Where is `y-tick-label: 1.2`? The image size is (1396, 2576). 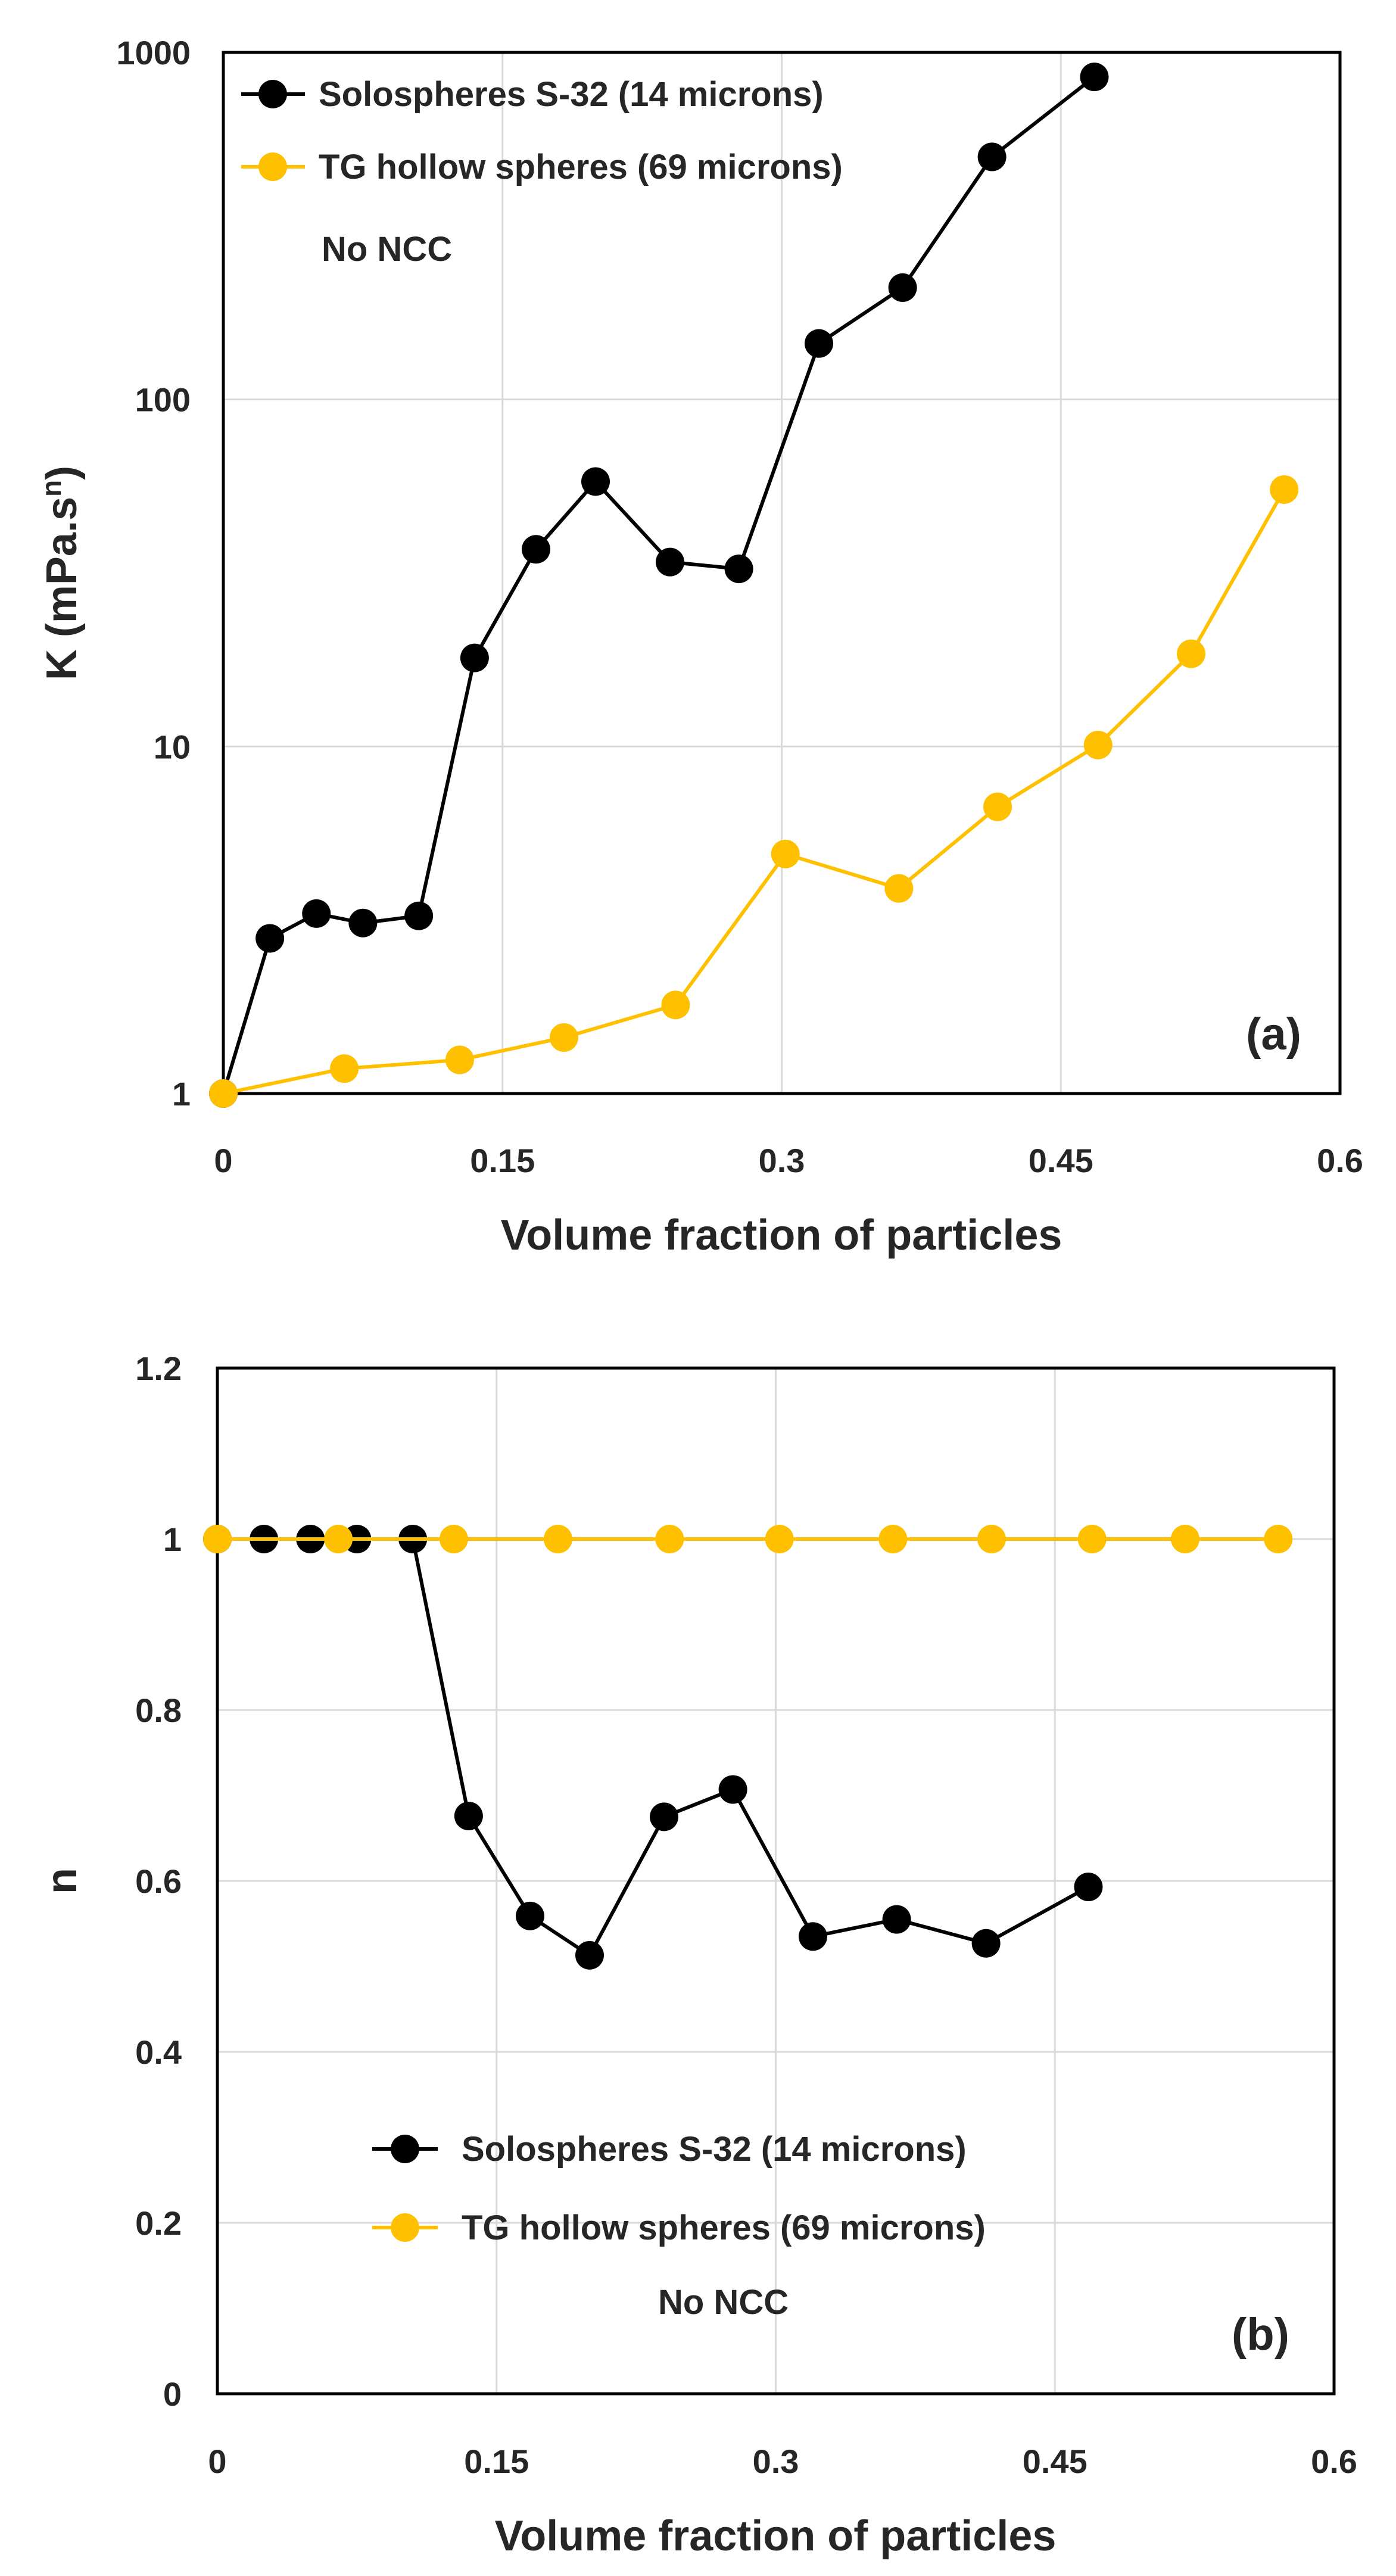
y-tick-label: 1.2 is located at coordinates (158, 1368).